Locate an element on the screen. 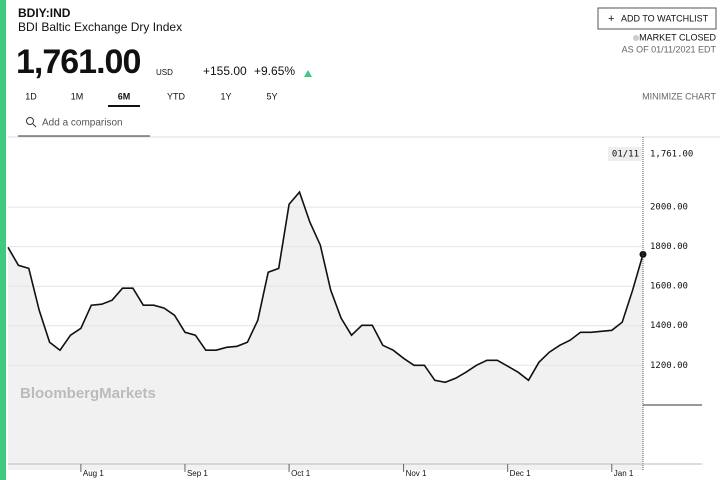 The width and height of the screenshot is (720, 480). last-date: 01/11 is located at coordinates (625, 155).